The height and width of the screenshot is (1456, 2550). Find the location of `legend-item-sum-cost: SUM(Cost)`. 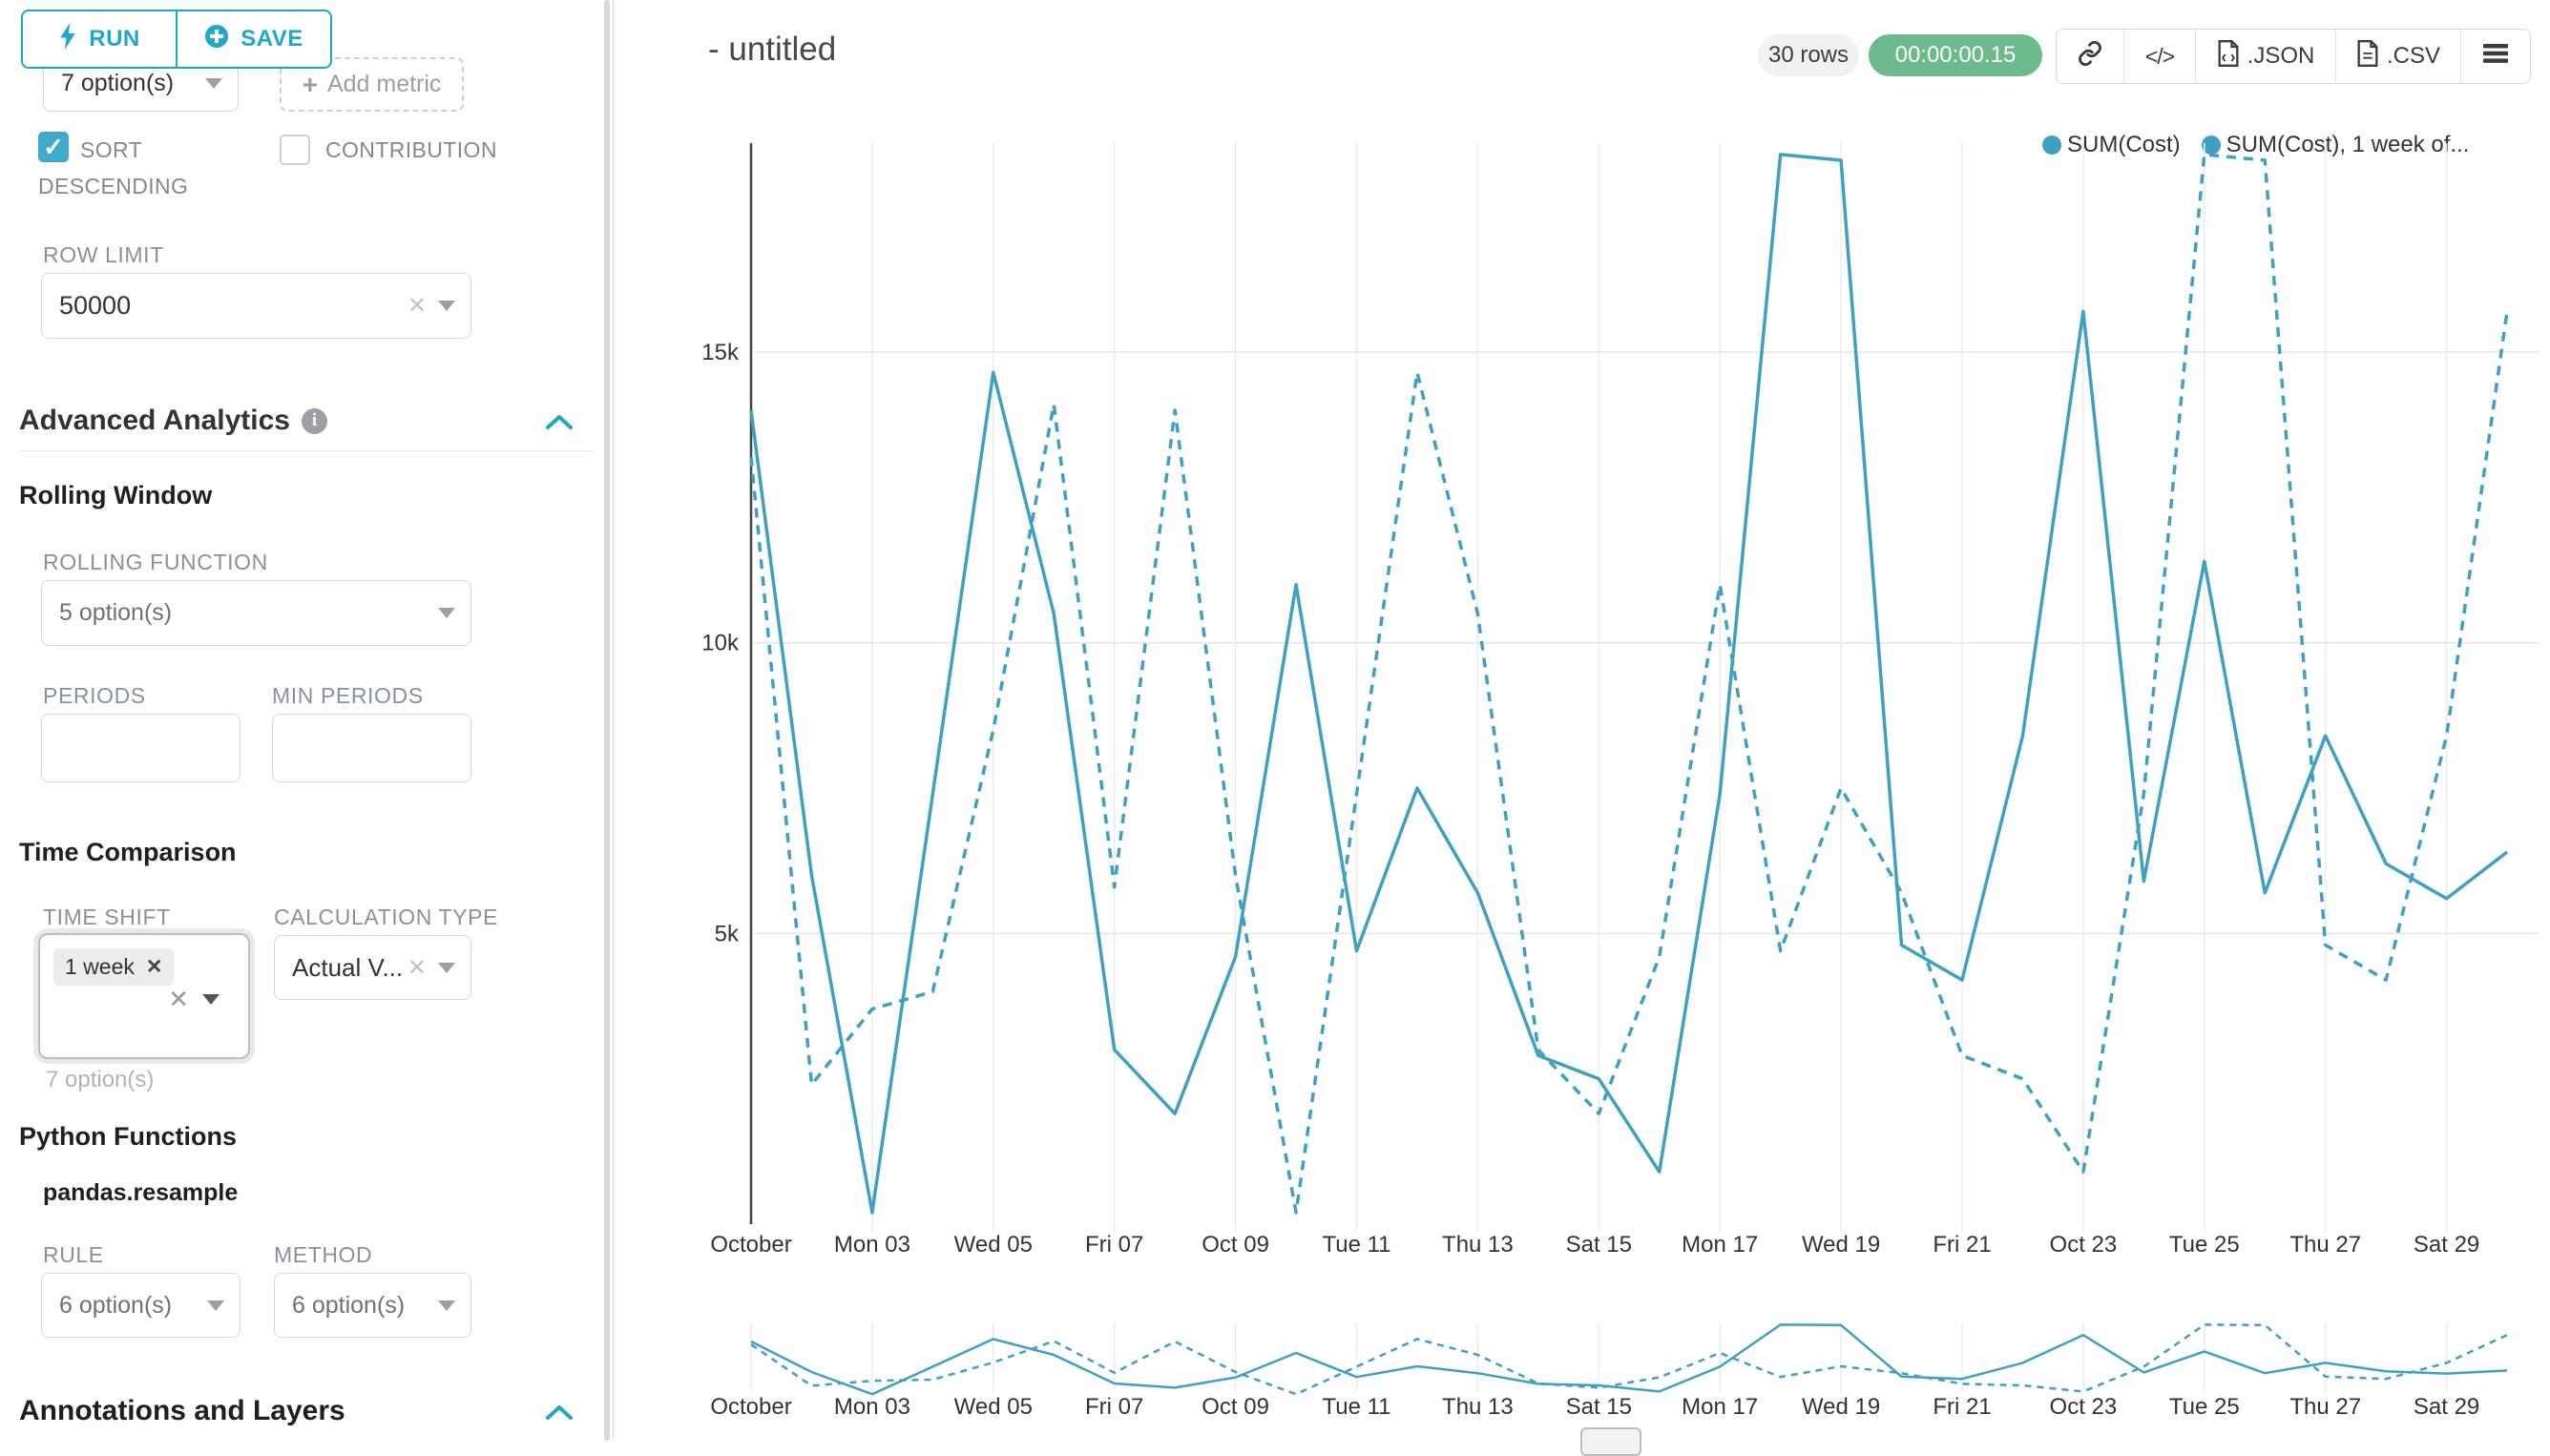

legend-item-sum-cost: SUM(Cost) is located at coordinates (2111, 145).